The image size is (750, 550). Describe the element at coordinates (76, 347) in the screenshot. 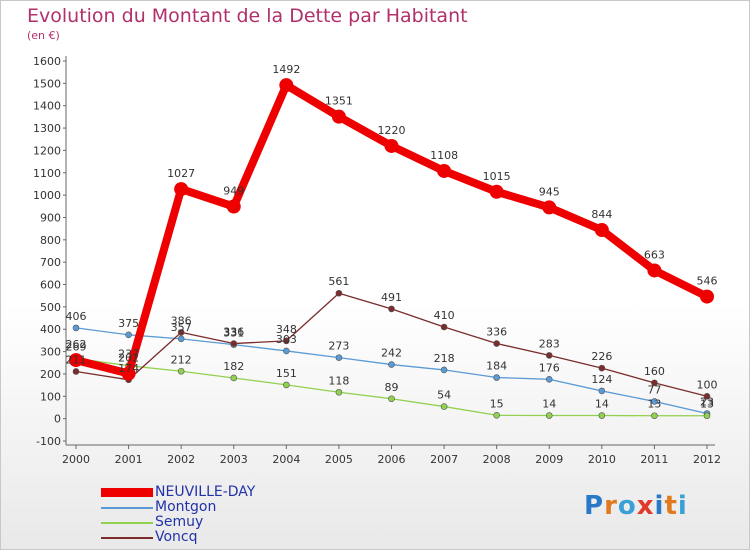

I see `data-label-semuy: 269` at that location.